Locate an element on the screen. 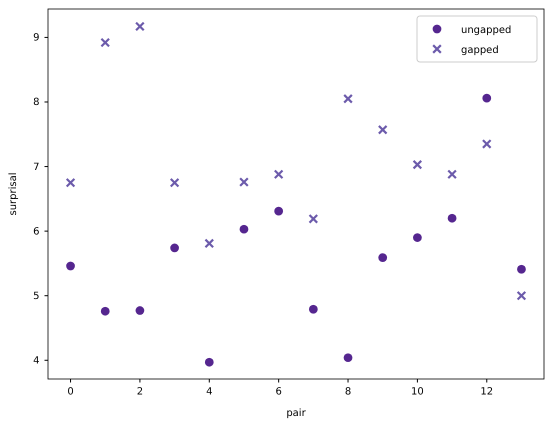 The image size is (554, 432). legend-label: gapped is located at coordinates (480, 50).